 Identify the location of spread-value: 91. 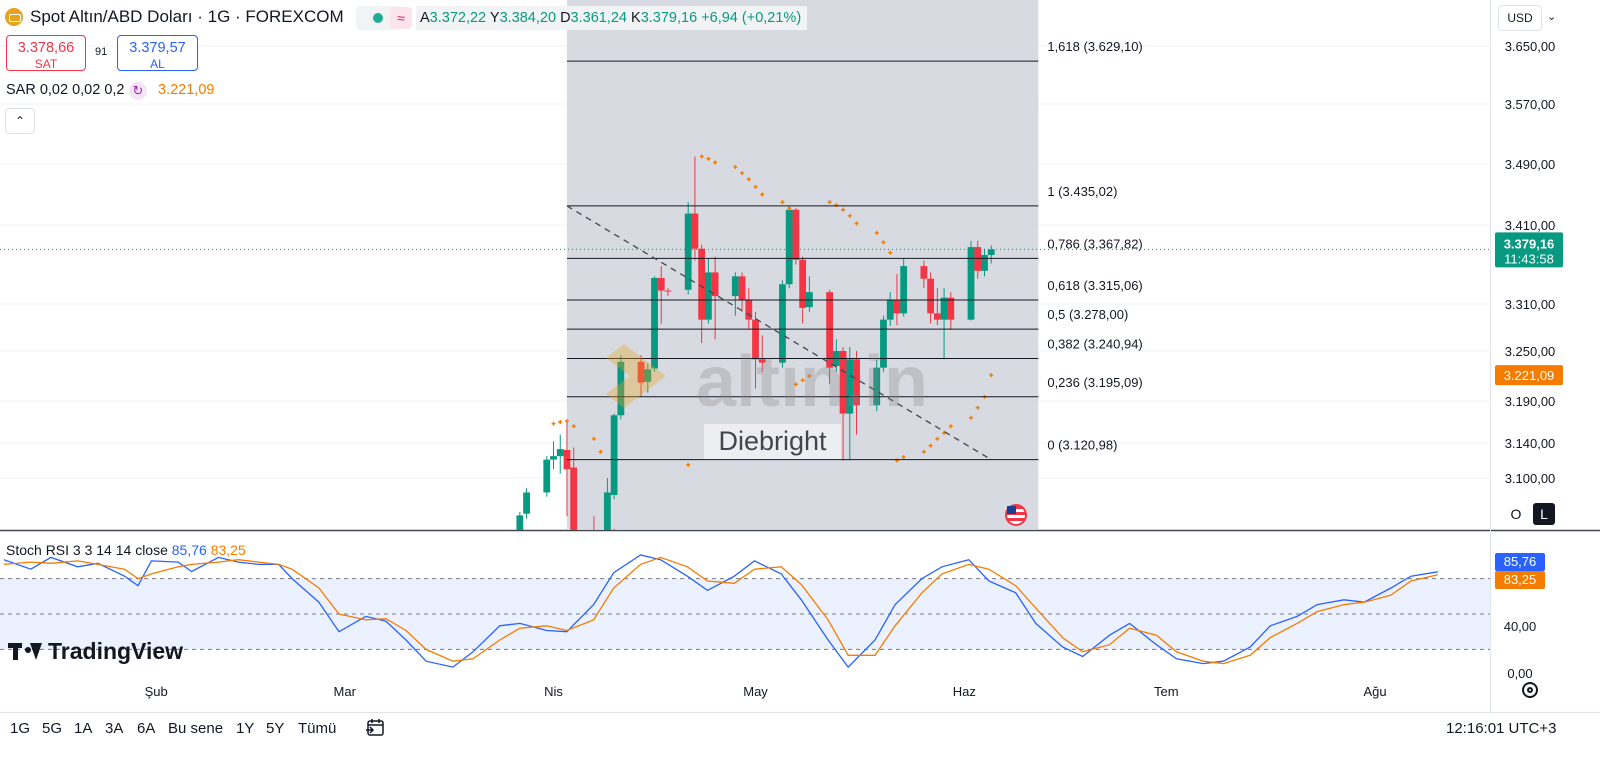
(101, 52).